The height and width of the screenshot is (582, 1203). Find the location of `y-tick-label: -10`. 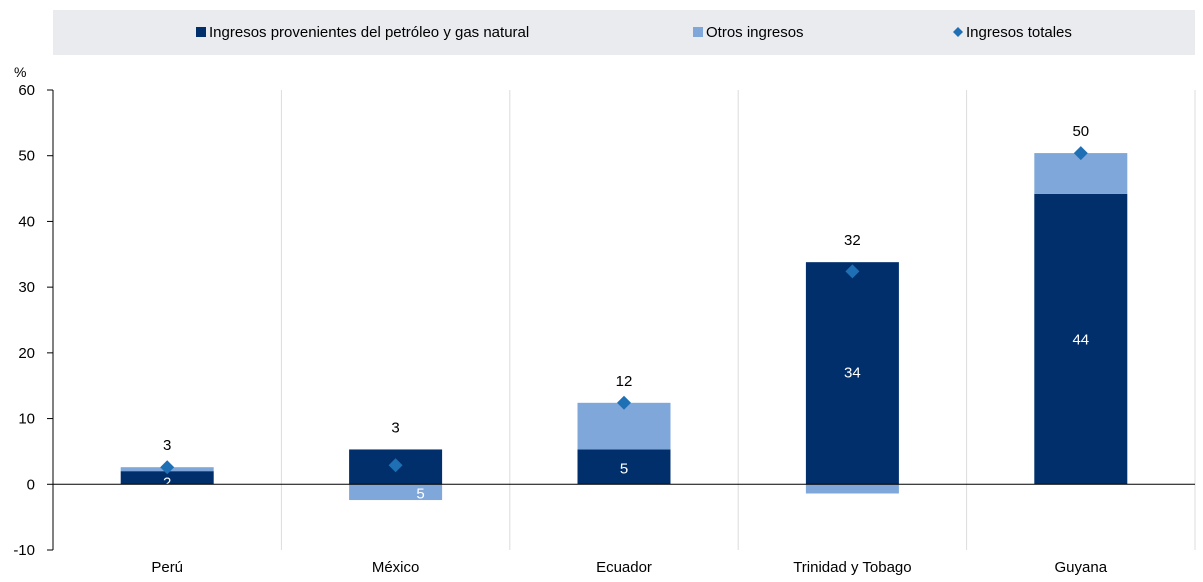

y-tick-label: -10 is located at coordinates (24, 550).